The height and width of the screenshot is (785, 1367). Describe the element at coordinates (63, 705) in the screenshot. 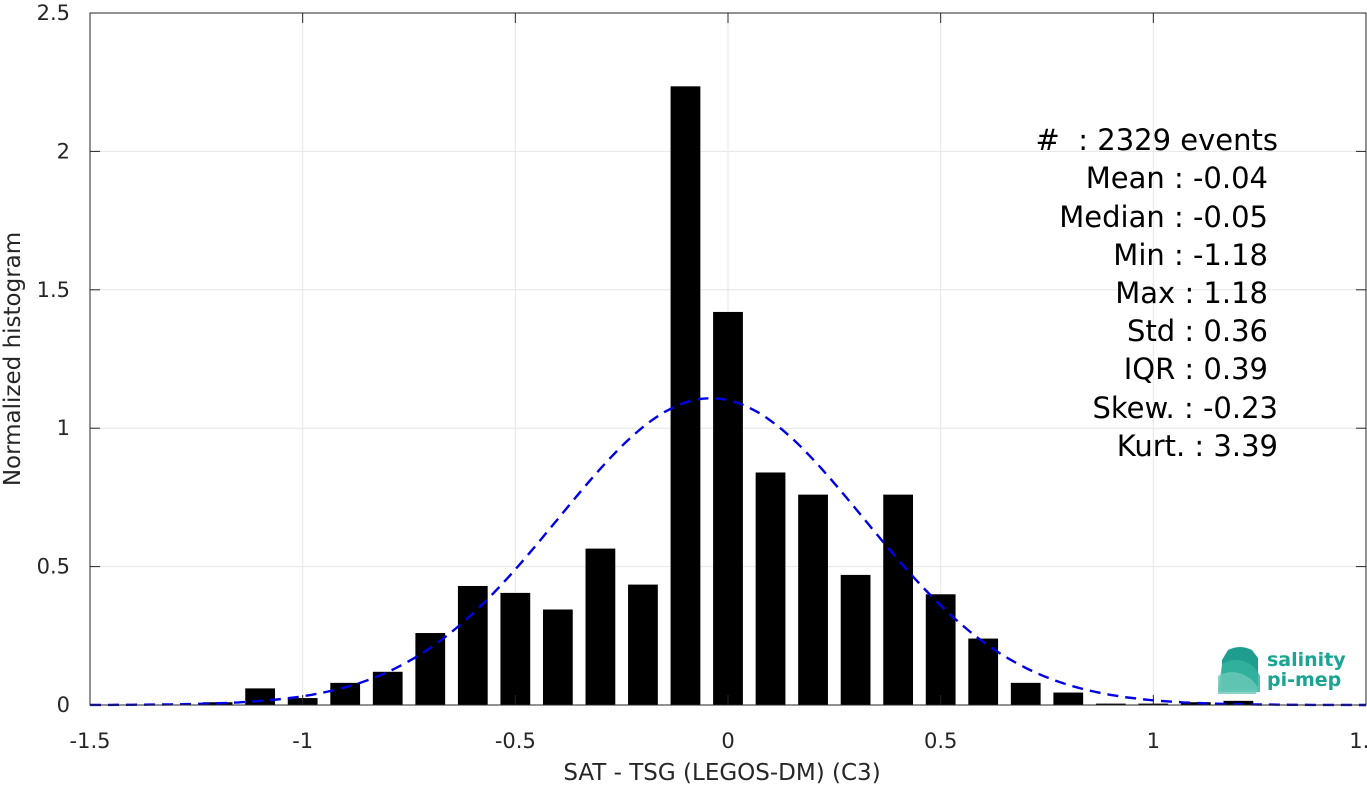

I see `y-tick-label: 0` at that location.